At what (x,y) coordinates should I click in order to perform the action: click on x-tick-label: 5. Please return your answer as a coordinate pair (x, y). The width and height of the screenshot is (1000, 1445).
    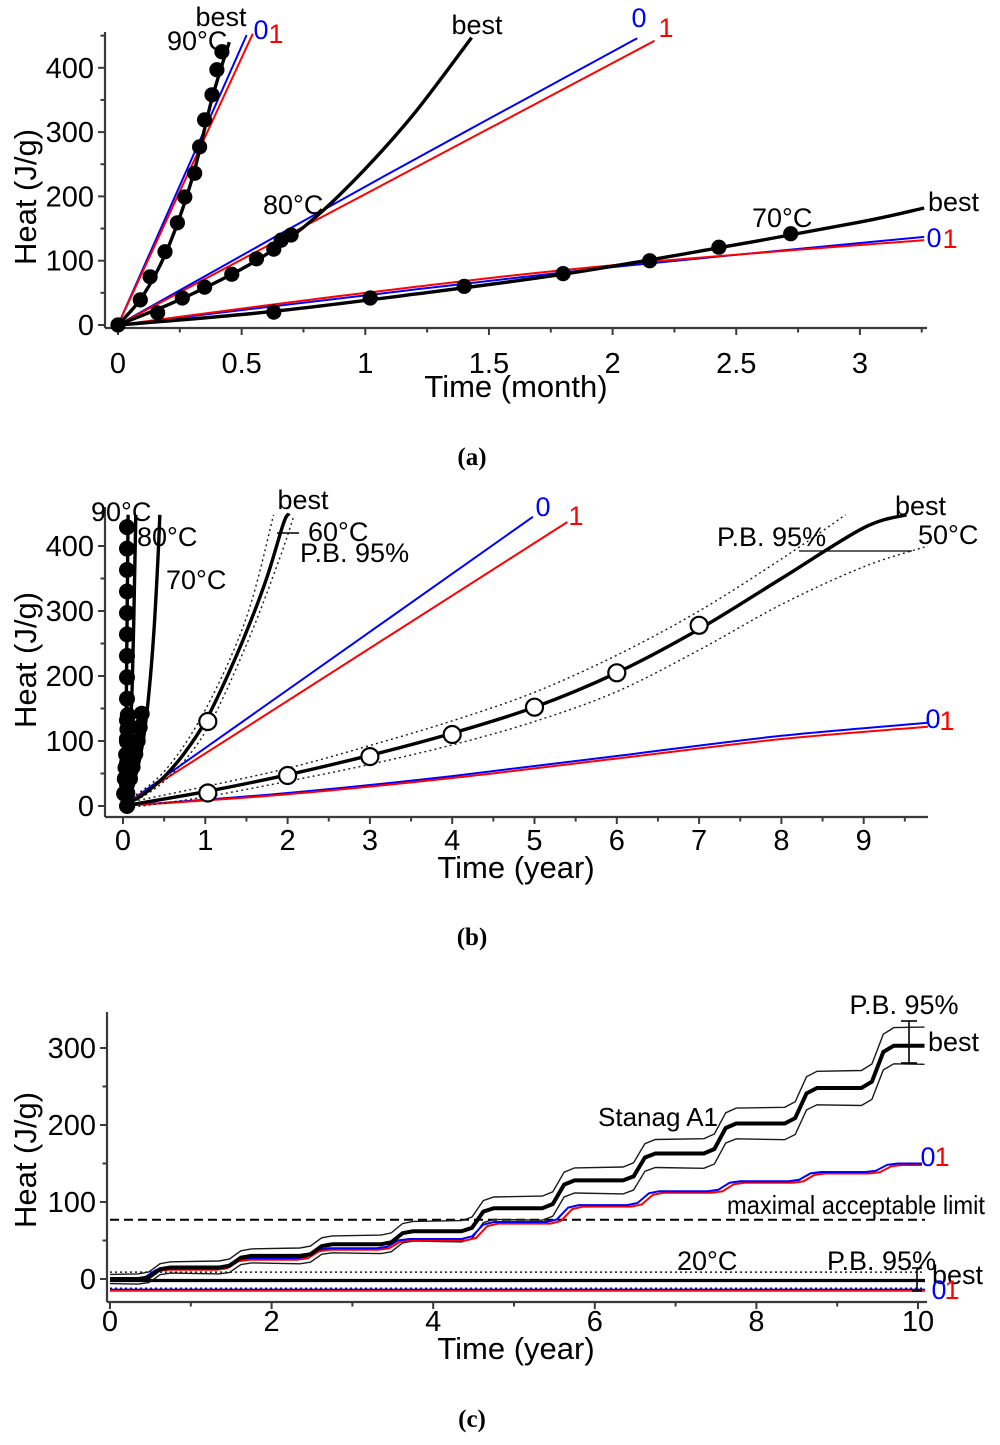
    Looking at the image, I should click on (534, 841).